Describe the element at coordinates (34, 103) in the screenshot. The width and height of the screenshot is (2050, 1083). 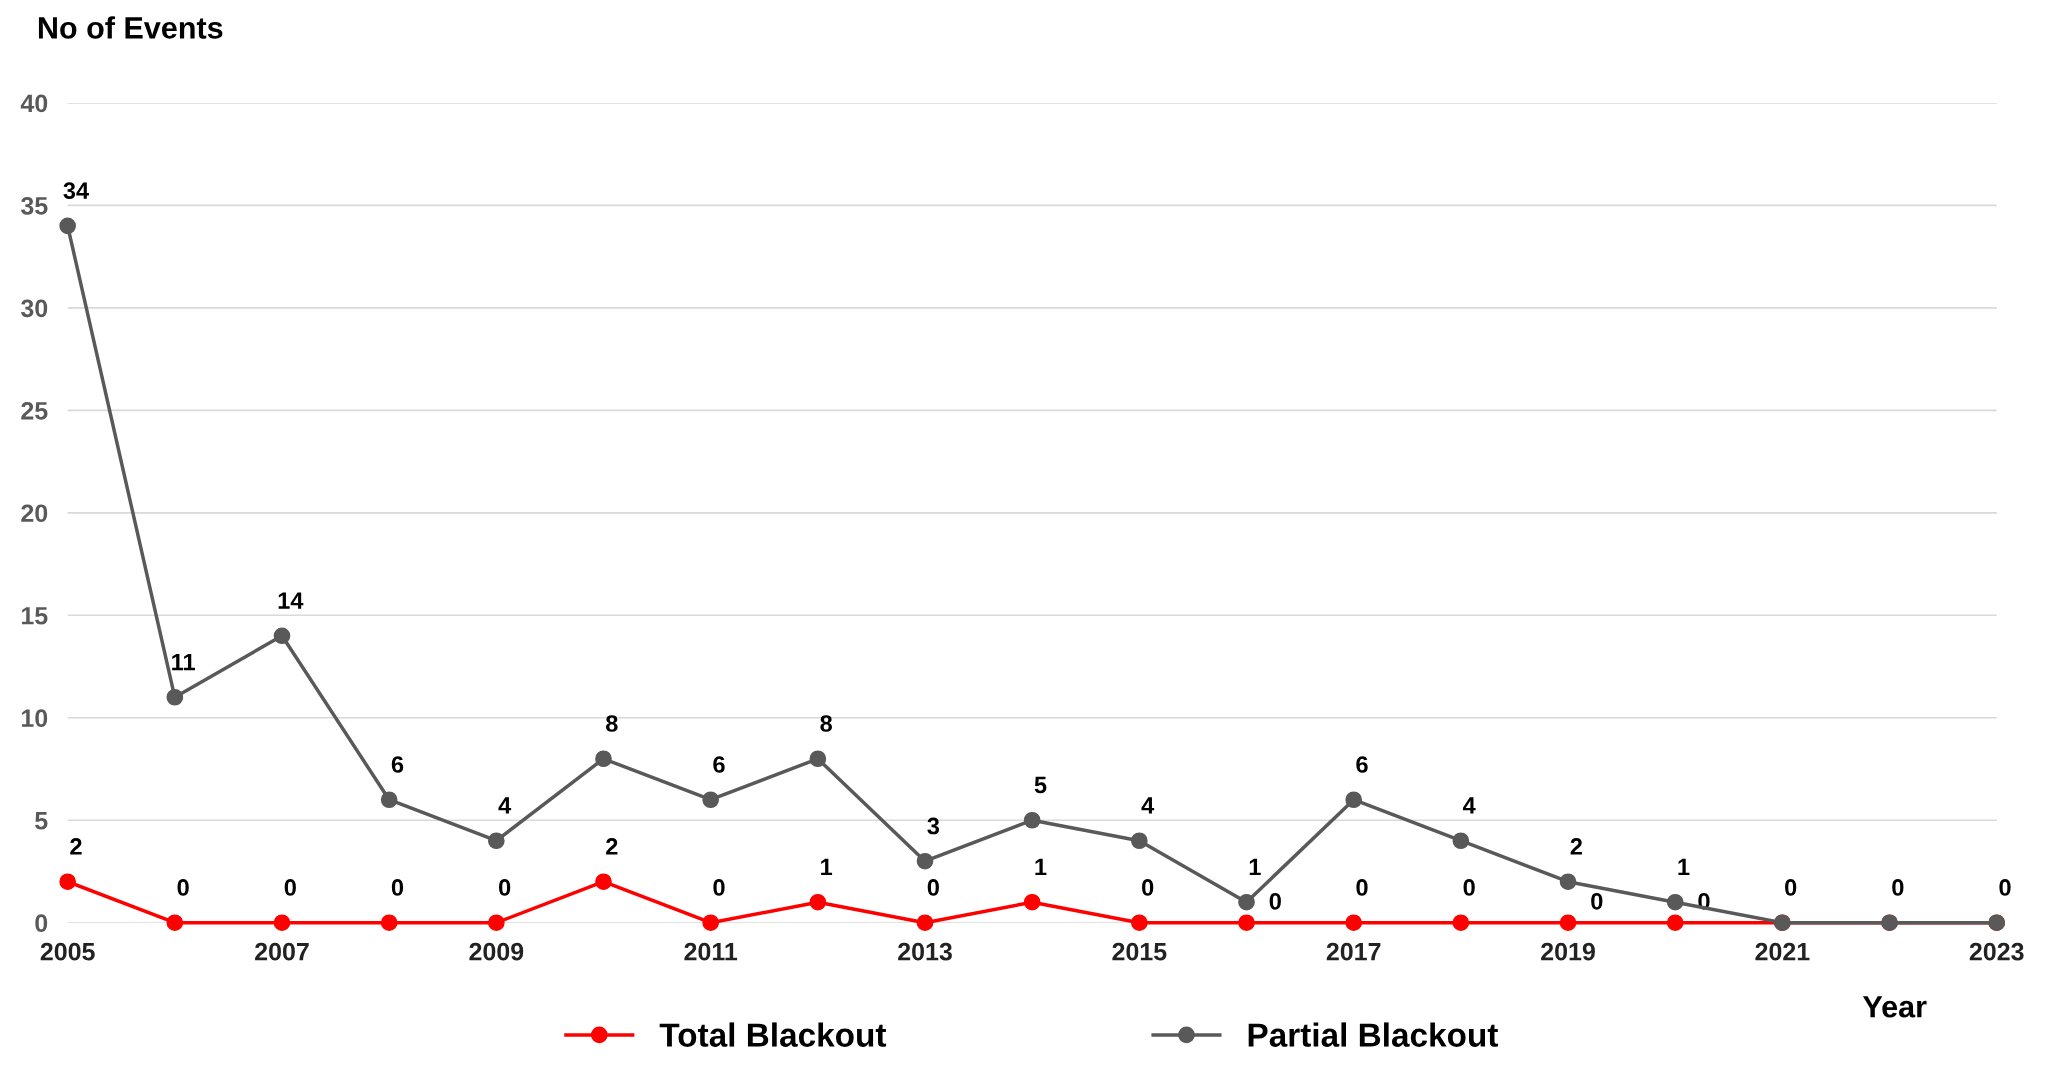
I see `y-tick-label: 40` at that location.